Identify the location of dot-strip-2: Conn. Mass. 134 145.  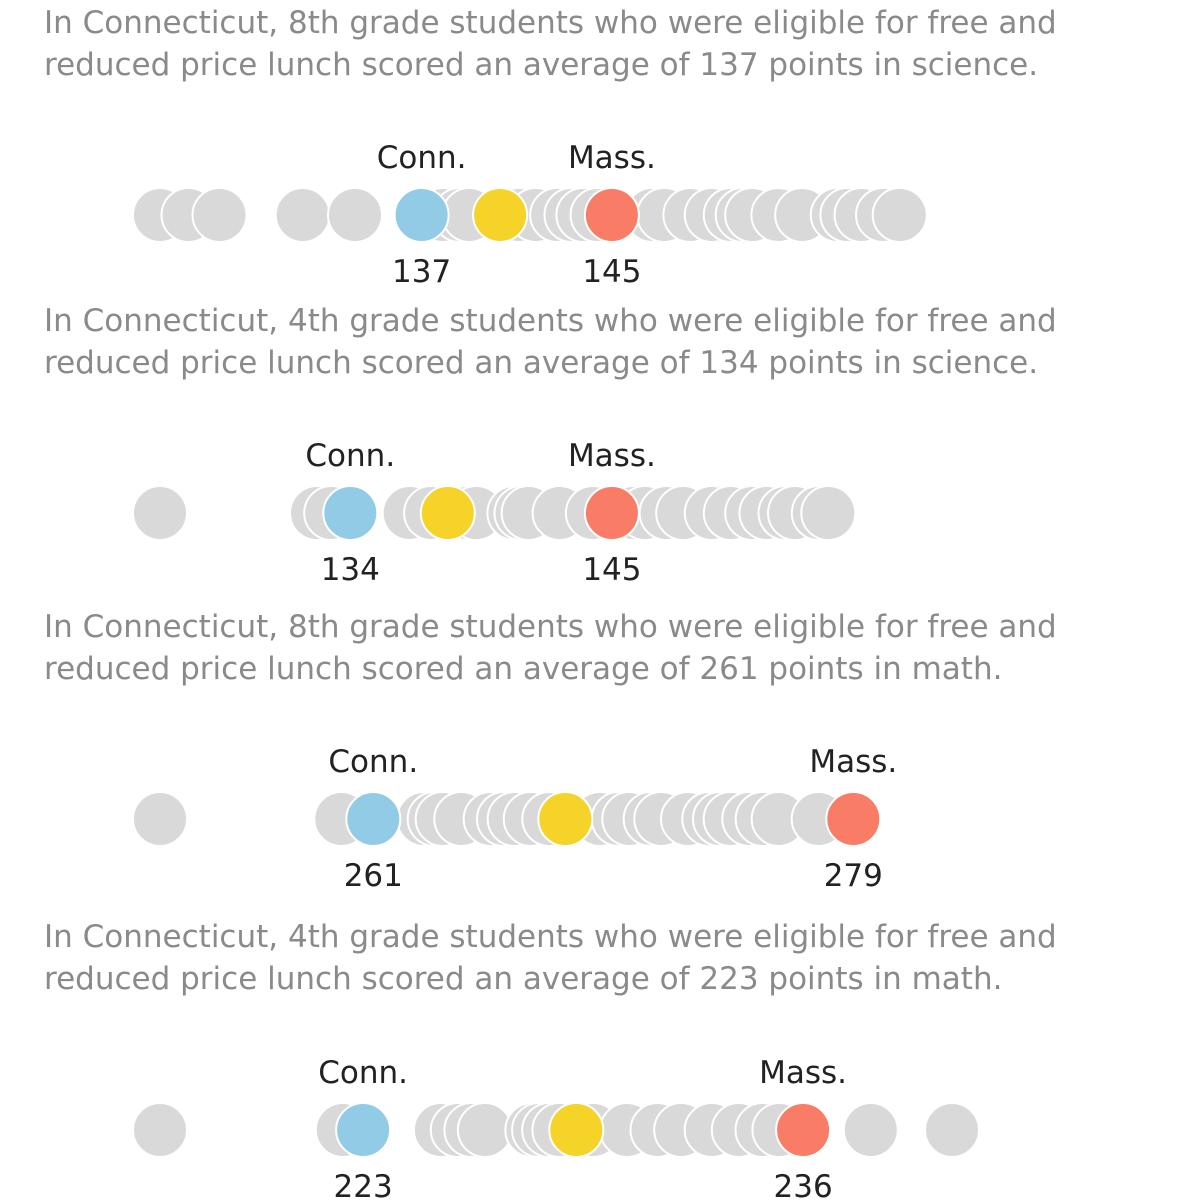
(494, 513).